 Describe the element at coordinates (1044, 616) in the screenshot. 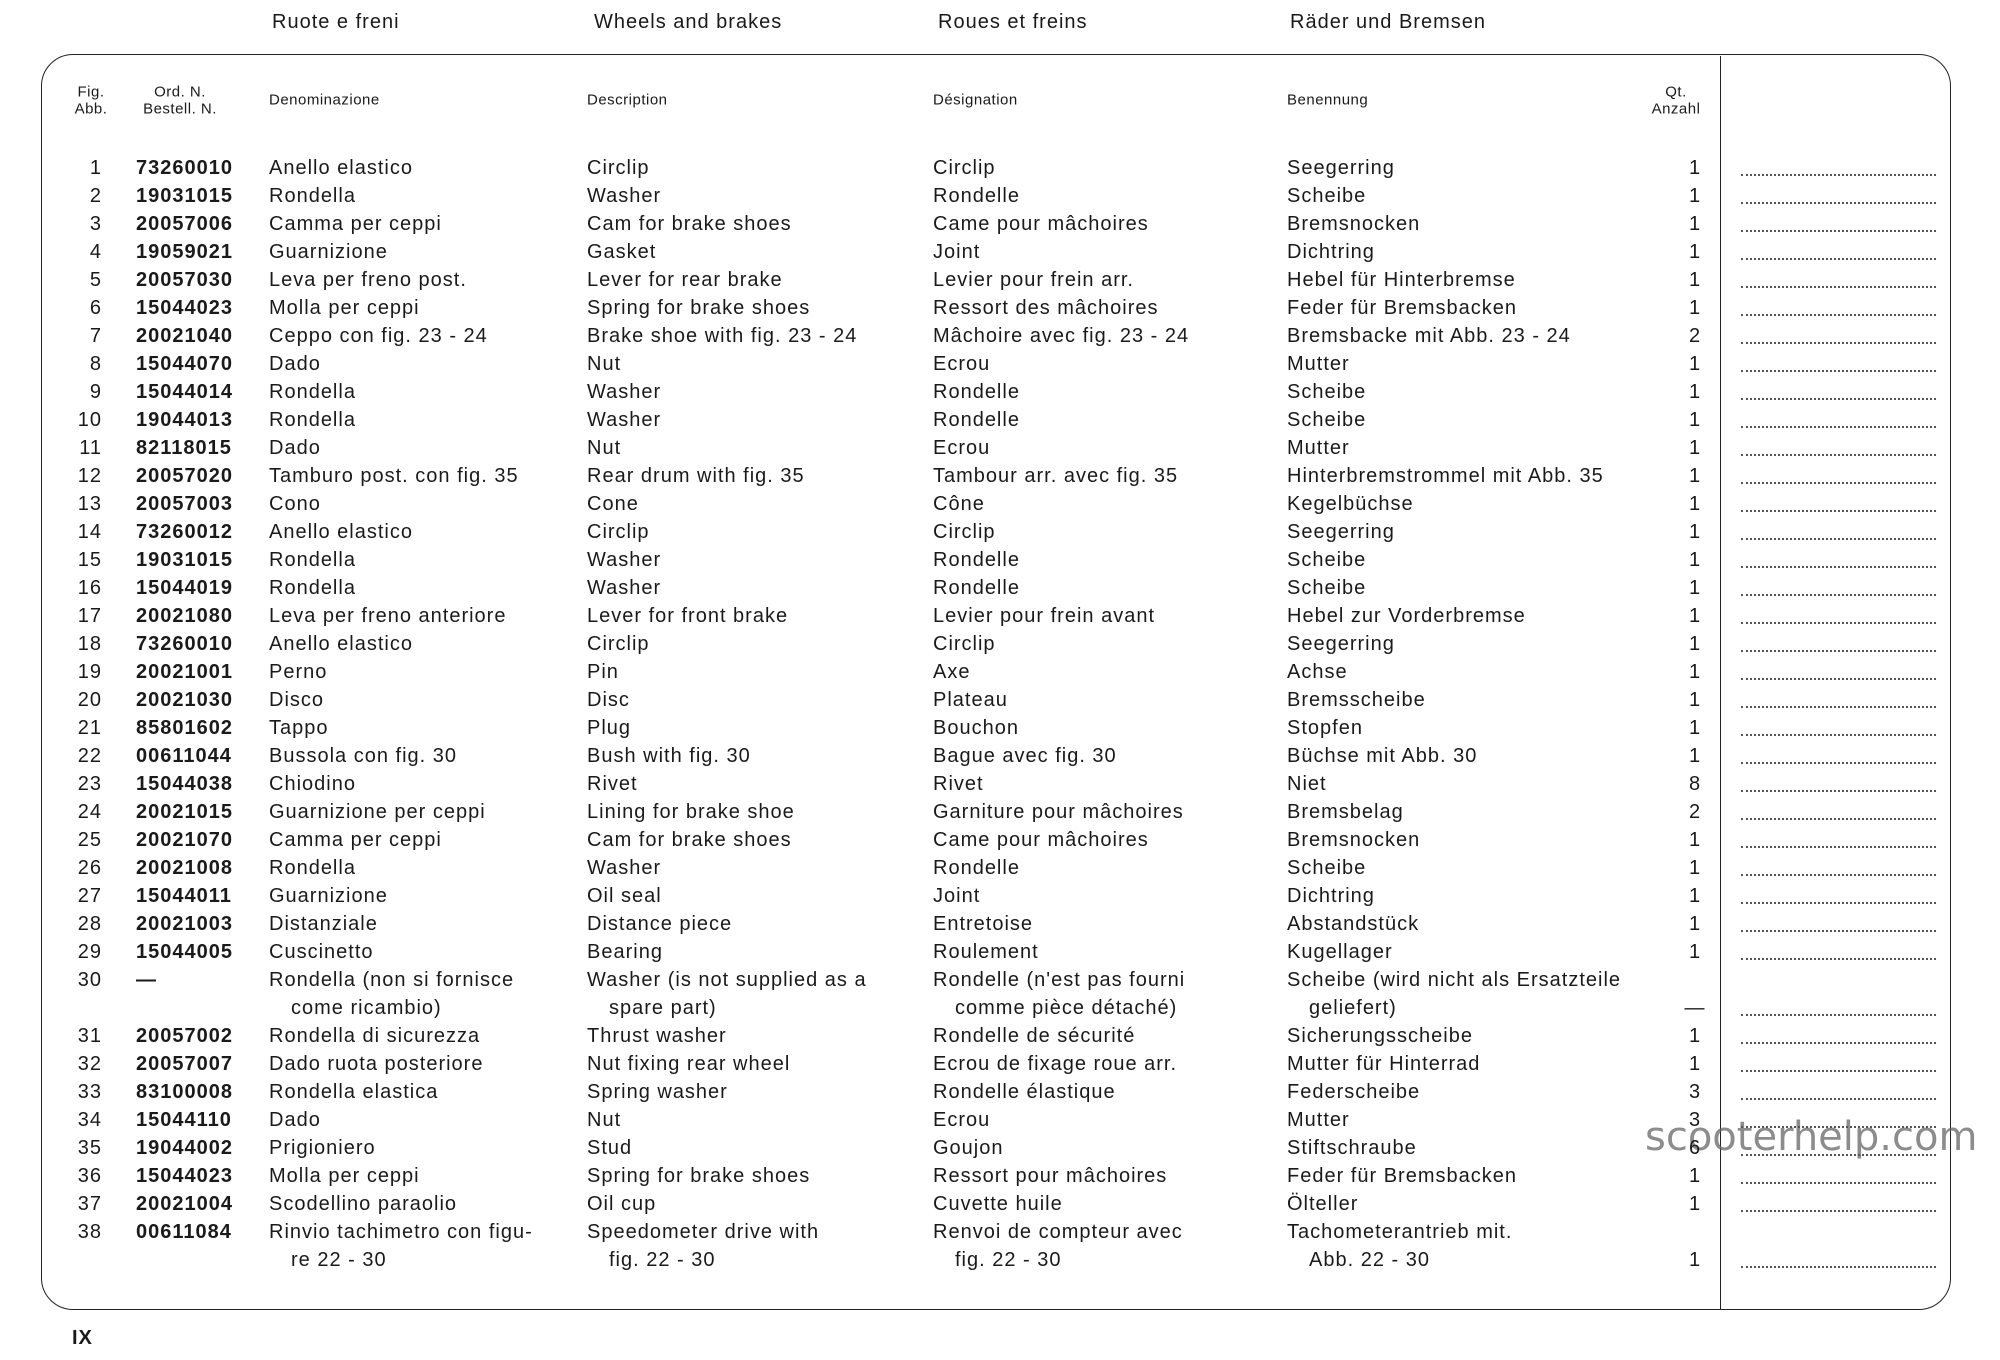

I see `name-fr: Levier pour frein avant` at that location.